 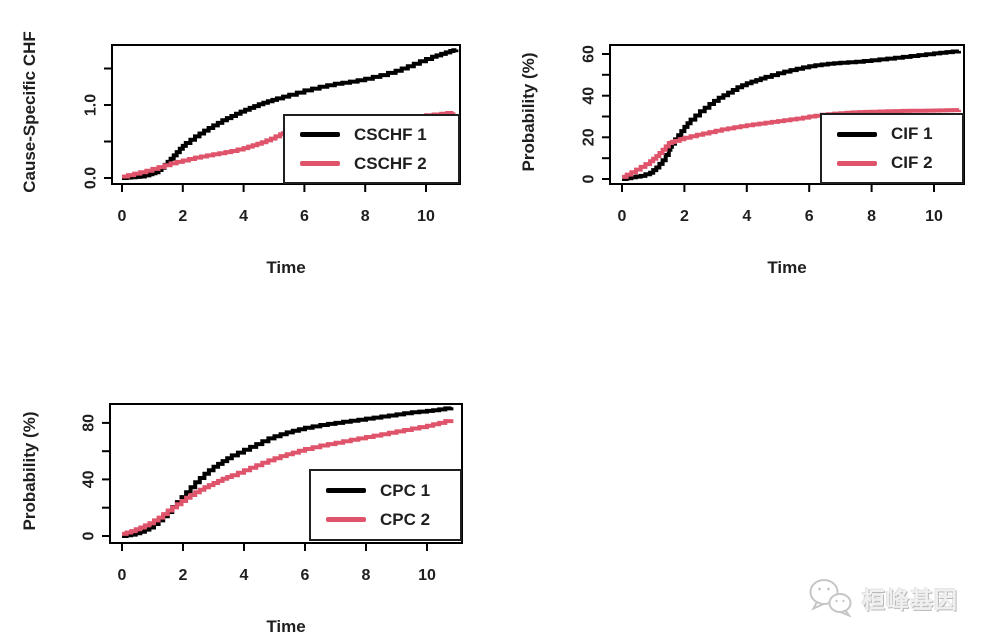 I want to click on legend-cif: CIF 1 CIF 2, so click(x=892, y=148).